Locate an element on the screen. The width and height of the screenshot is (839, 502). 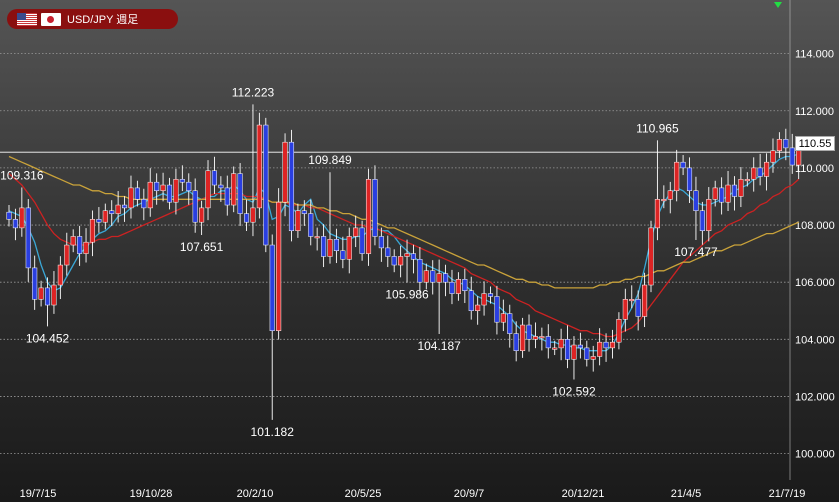
y-tick-label: 106.000 is located at coordinates (815, 283).